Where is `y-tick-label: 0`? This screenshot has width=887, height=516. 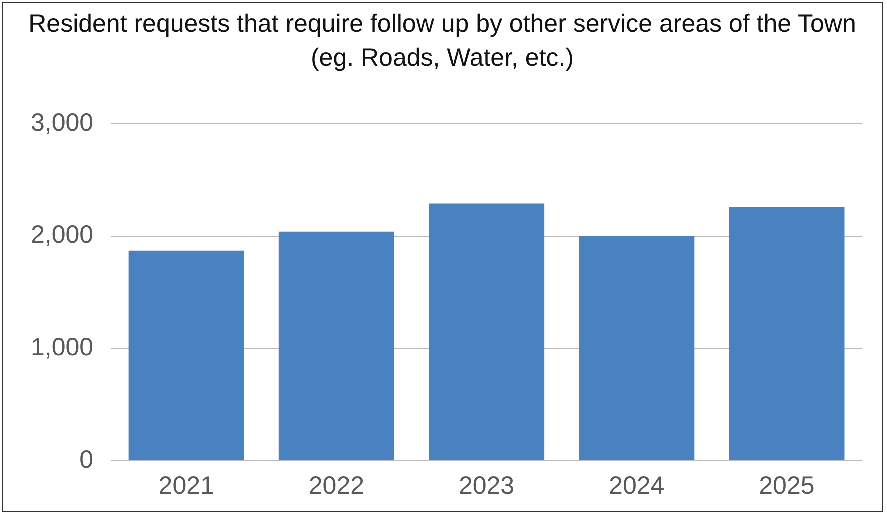
y-tick-label: 0 is located at coordinates (87, 460).